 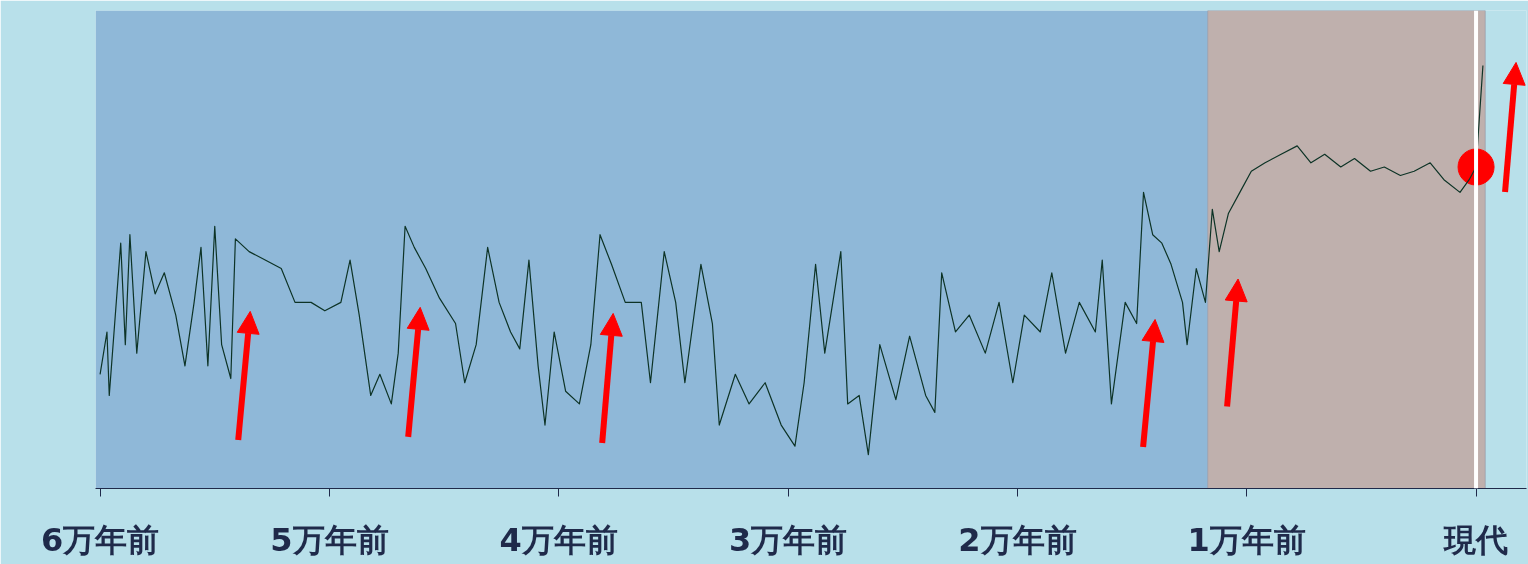 What do you see at coordinates (558, 539) in the screenshot?
I see `x-tick-label: 4万年前` at bounding box center [558, 539].